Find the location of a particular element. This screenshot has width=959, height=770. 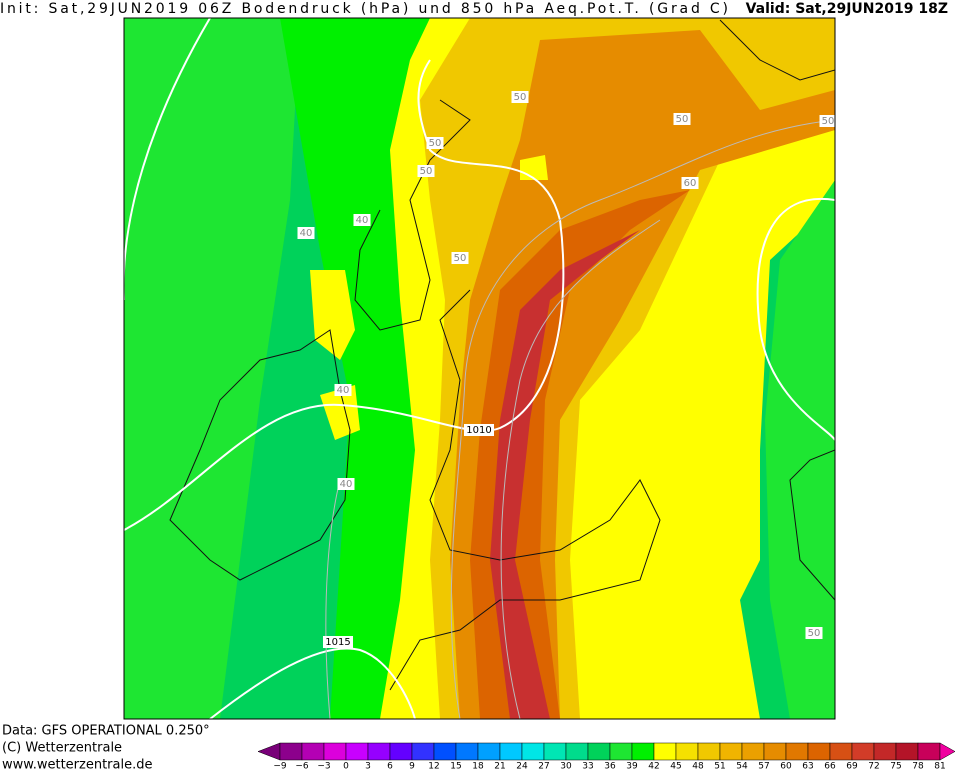

colorbar-label: 24 is located at coordinates (522, 766).